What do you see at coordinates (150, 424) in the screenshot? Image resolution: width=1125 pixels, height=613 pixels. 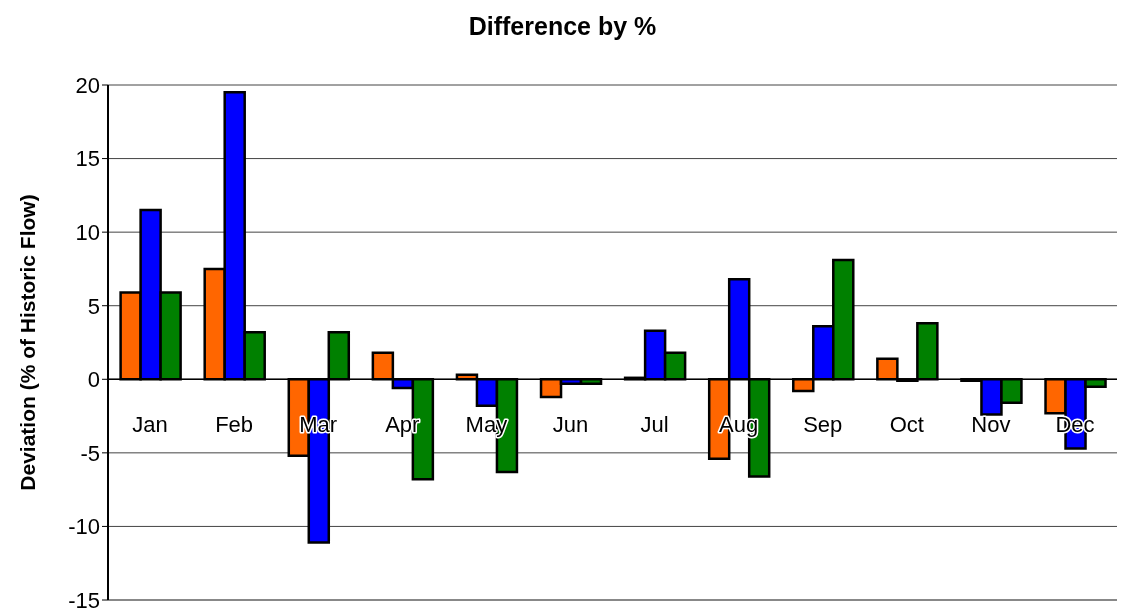 I see `x-tick-label: Jan` at bounding box center [150, 424].